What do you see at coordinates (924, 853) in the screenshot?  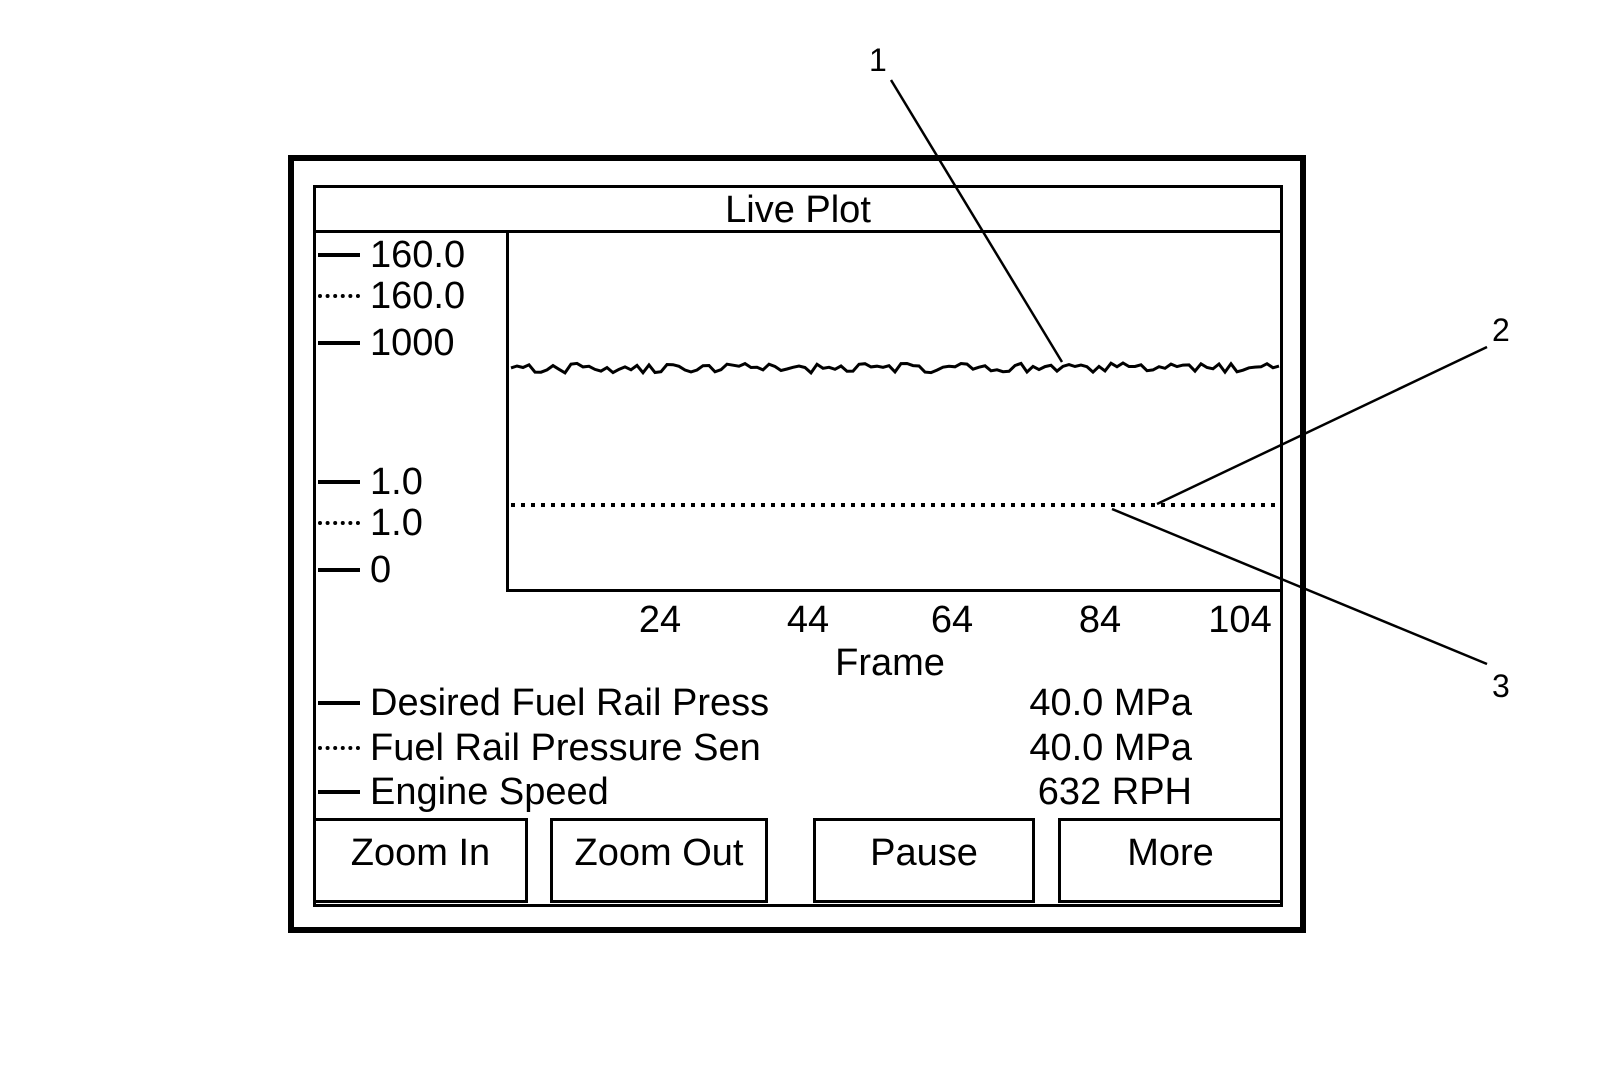 I see `pause-label: Pause` at bounding box center [924, 853].